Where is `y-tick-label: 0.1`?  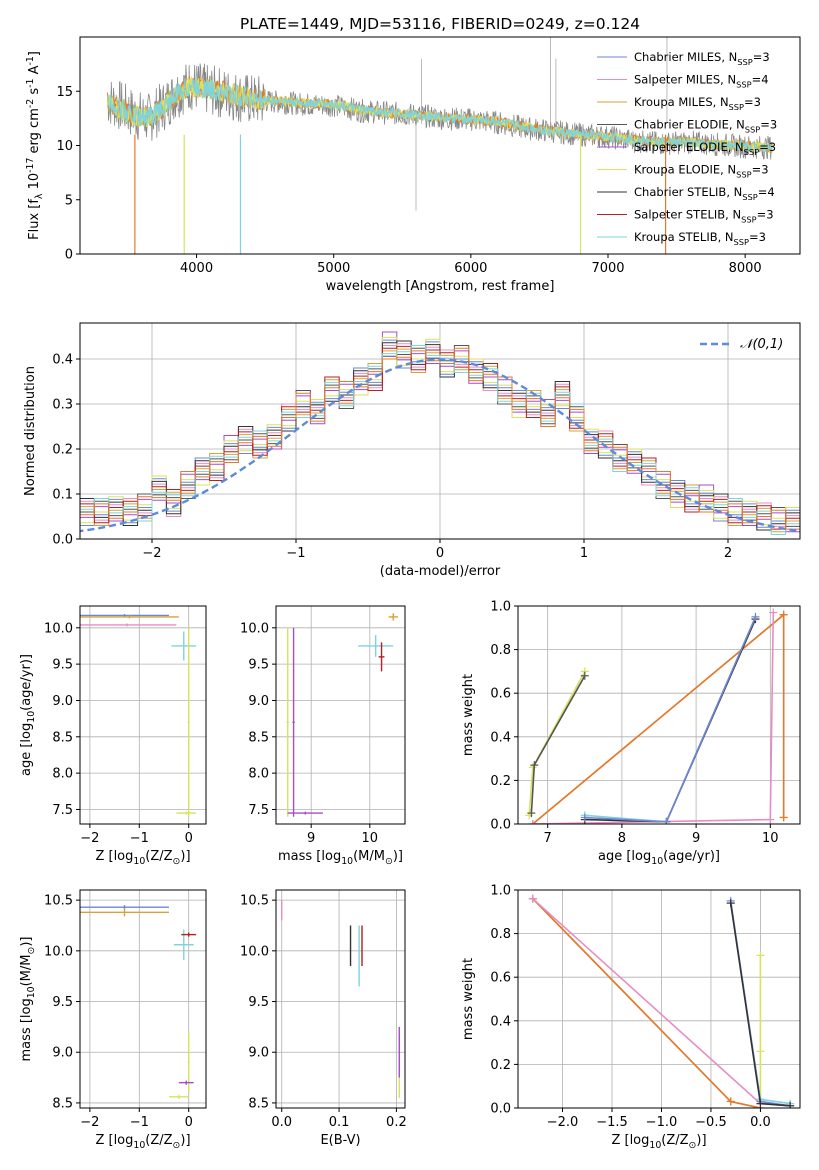 y-tick-label: 0.1 is located at coordinates (62, 495).